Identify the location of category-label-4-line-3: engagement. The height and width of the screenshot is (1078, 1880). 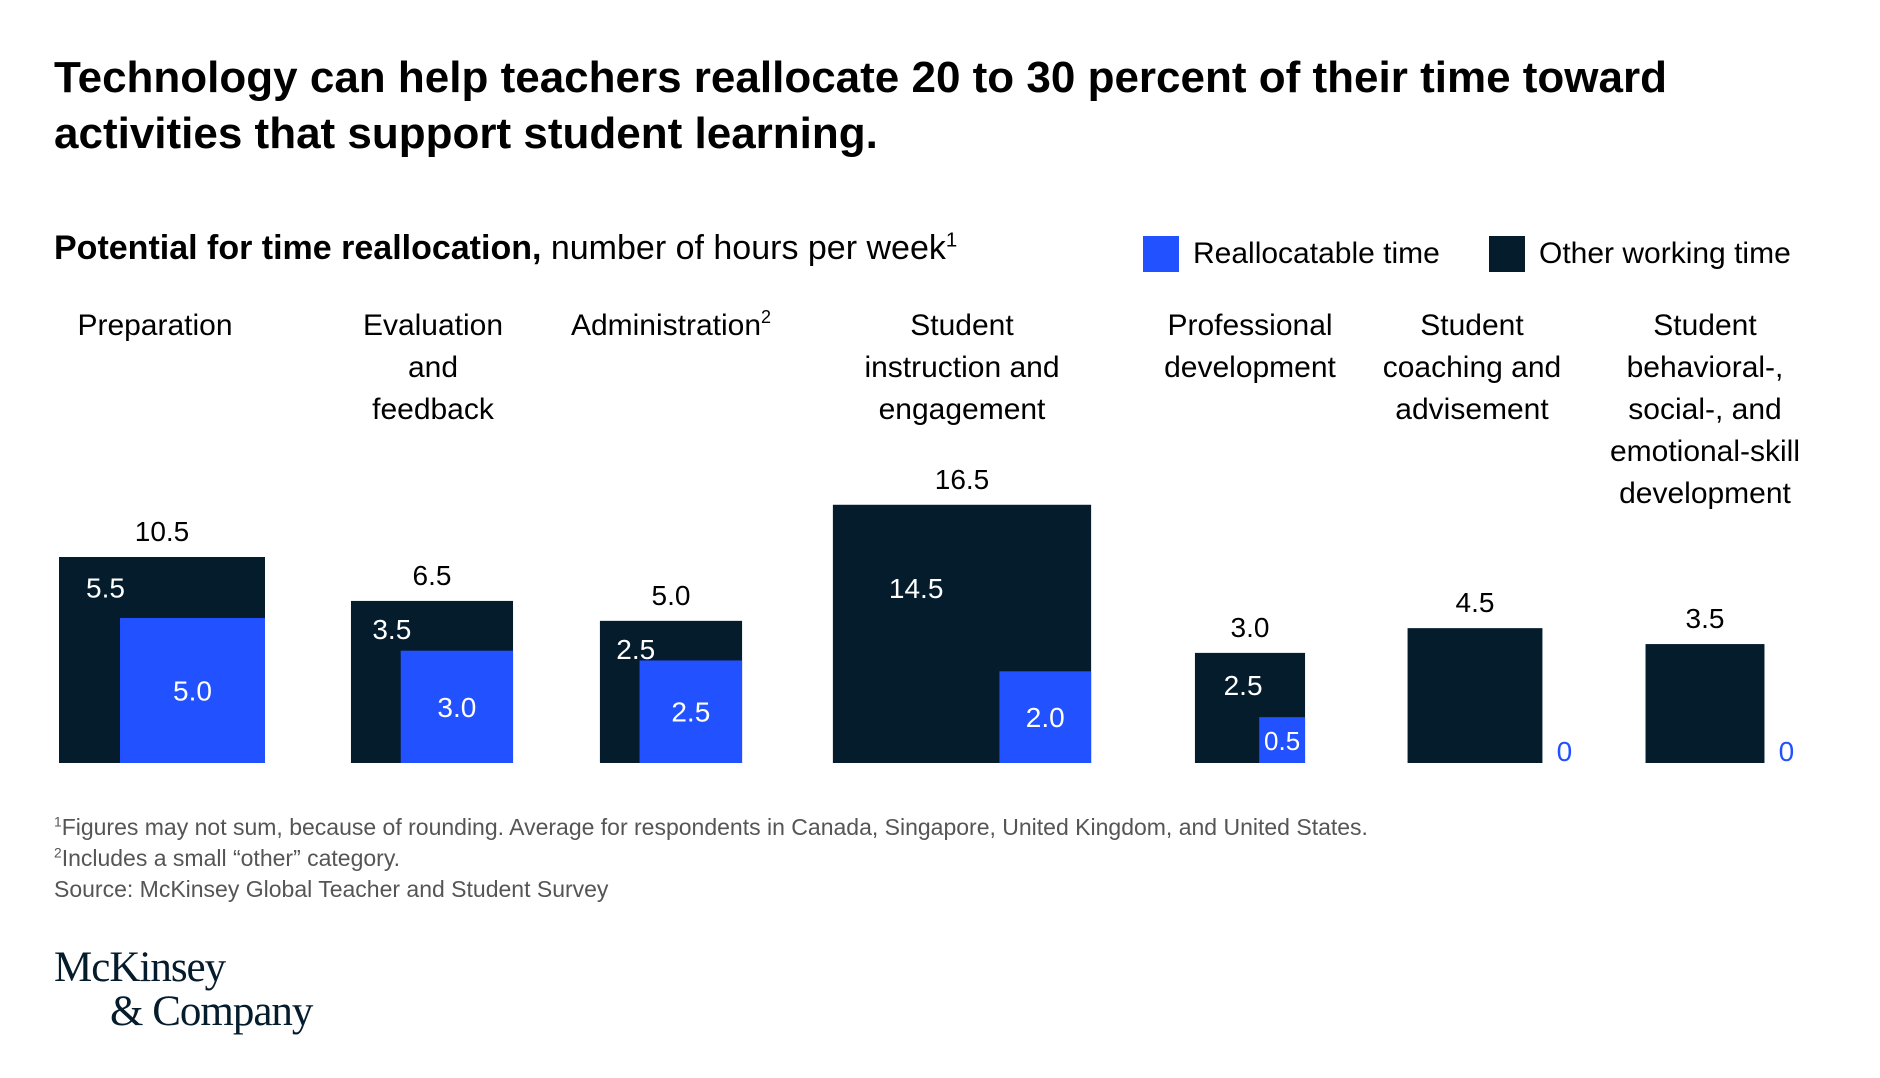
(962, 409).